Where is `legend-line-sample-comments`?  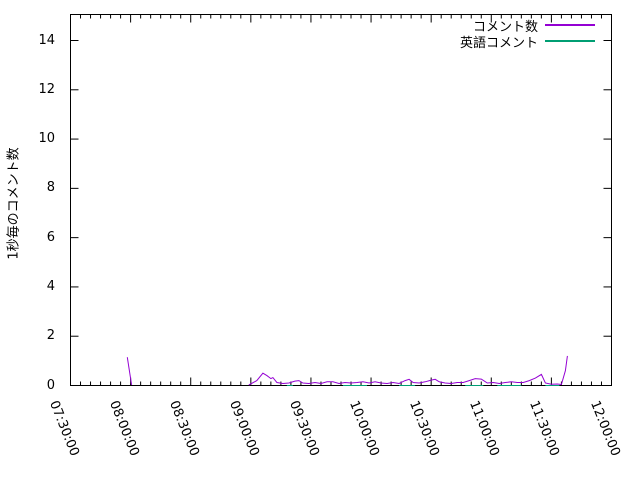 legend-line-sample-comments is located at coordinates (570, 25).